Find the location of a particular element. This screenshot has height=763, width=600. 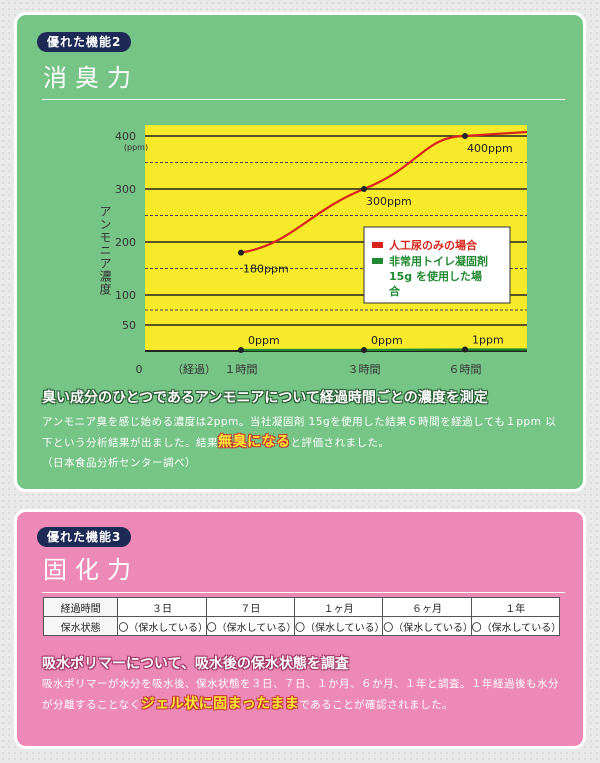

x-axis-label: （経過） is located at coordinates (194, 369).